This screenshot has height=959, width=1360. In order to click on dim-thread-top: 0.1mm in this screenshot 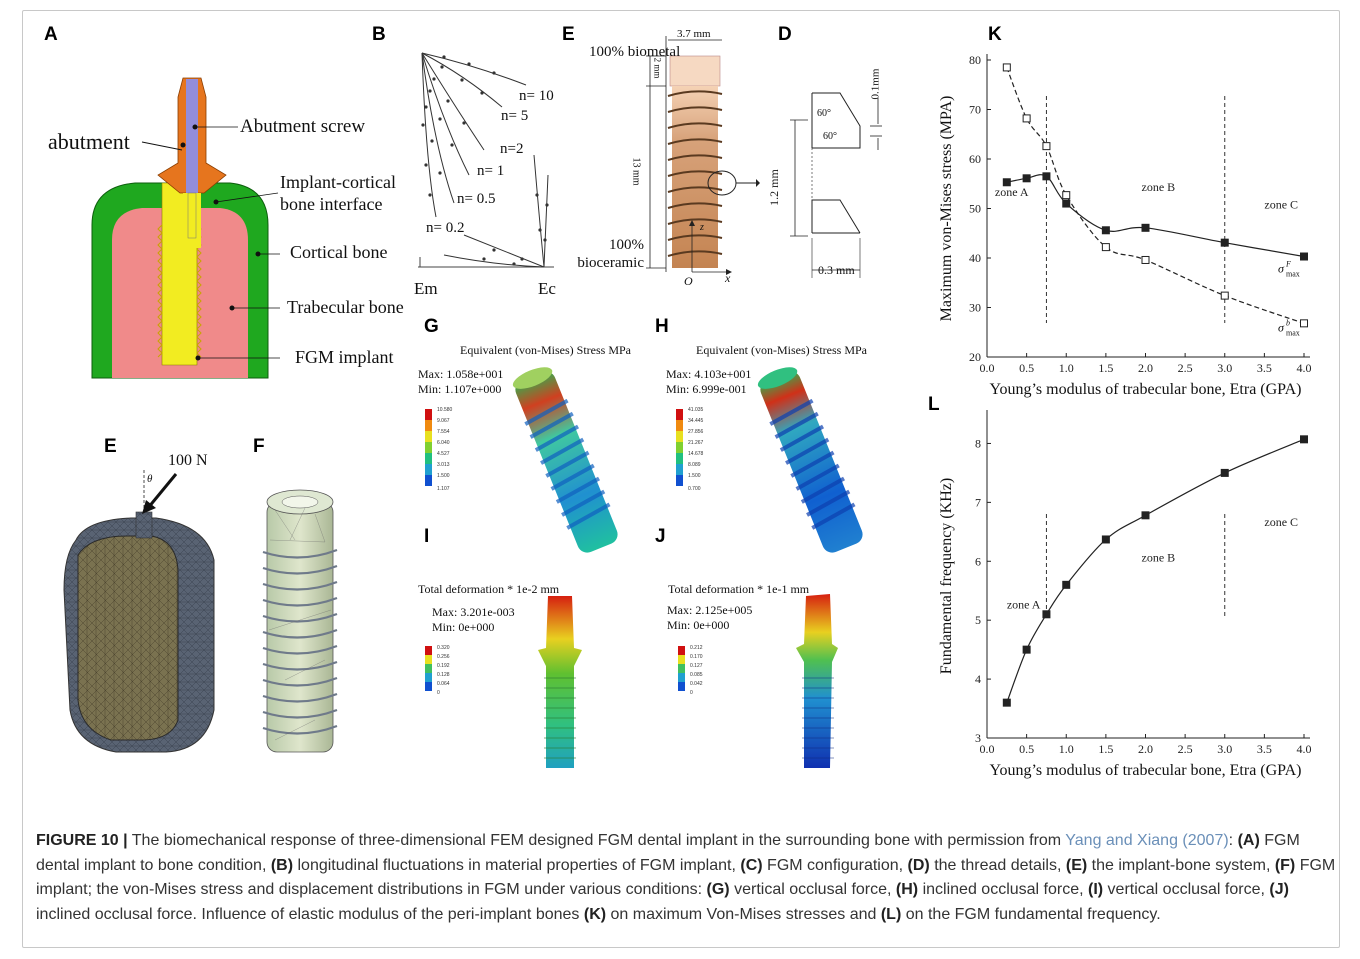, I will do `click(875, 84)`.